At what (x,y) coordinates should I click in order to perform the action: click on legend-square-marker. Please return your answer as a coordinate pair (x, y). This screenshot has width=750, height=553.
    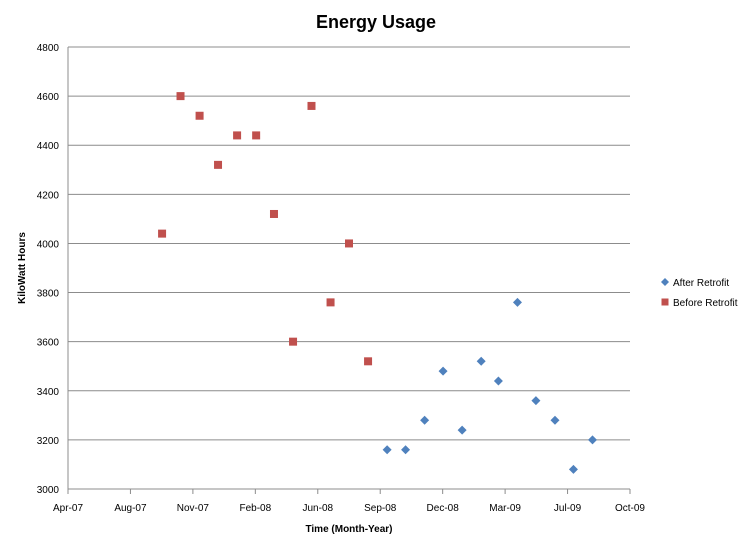
    Looking at the image, I should click on (665, 302).